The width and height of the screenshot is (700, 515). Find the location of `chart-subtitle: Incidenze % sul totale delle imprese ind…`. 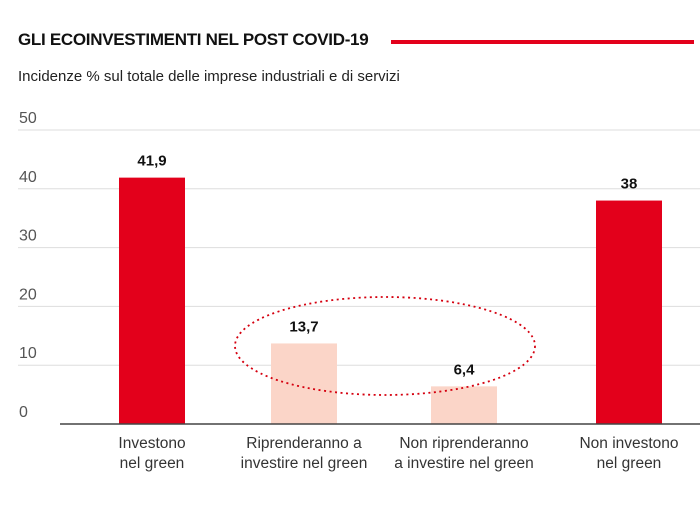

chart-subtitle: Incidenze % sul totale delle imprese ind… is located at coordinates (209, 76).